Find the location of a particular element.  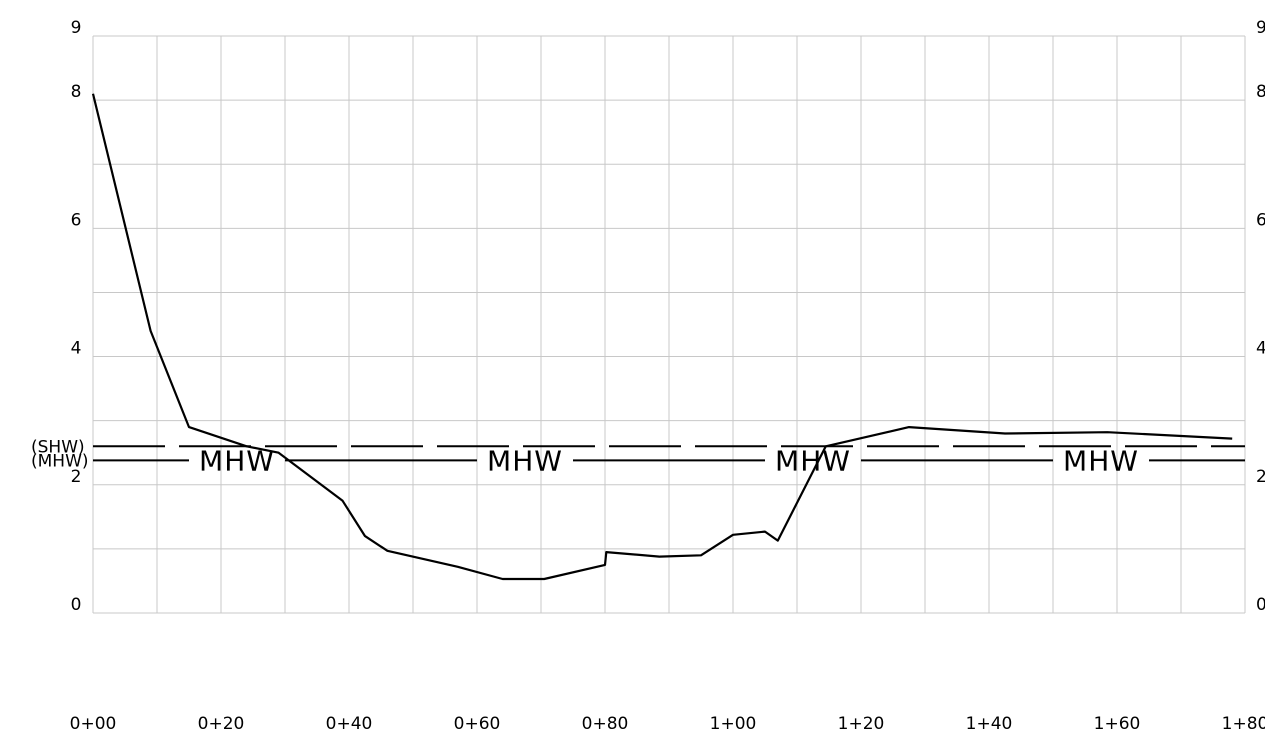

y-tick-label-left: 8 is located at coordinates (76, 92).